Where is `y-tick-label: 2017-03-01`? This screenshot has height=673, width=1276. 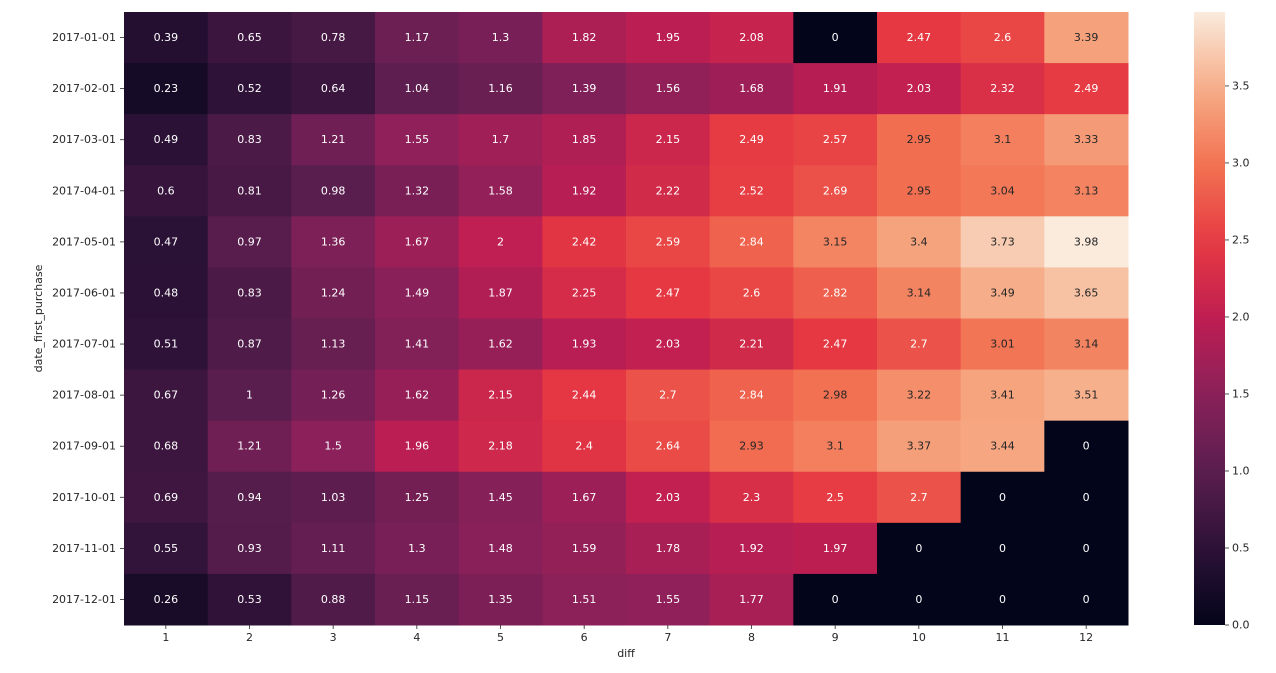
y-tick-label: 2017-03-01 is located at coordinates (84, 139).